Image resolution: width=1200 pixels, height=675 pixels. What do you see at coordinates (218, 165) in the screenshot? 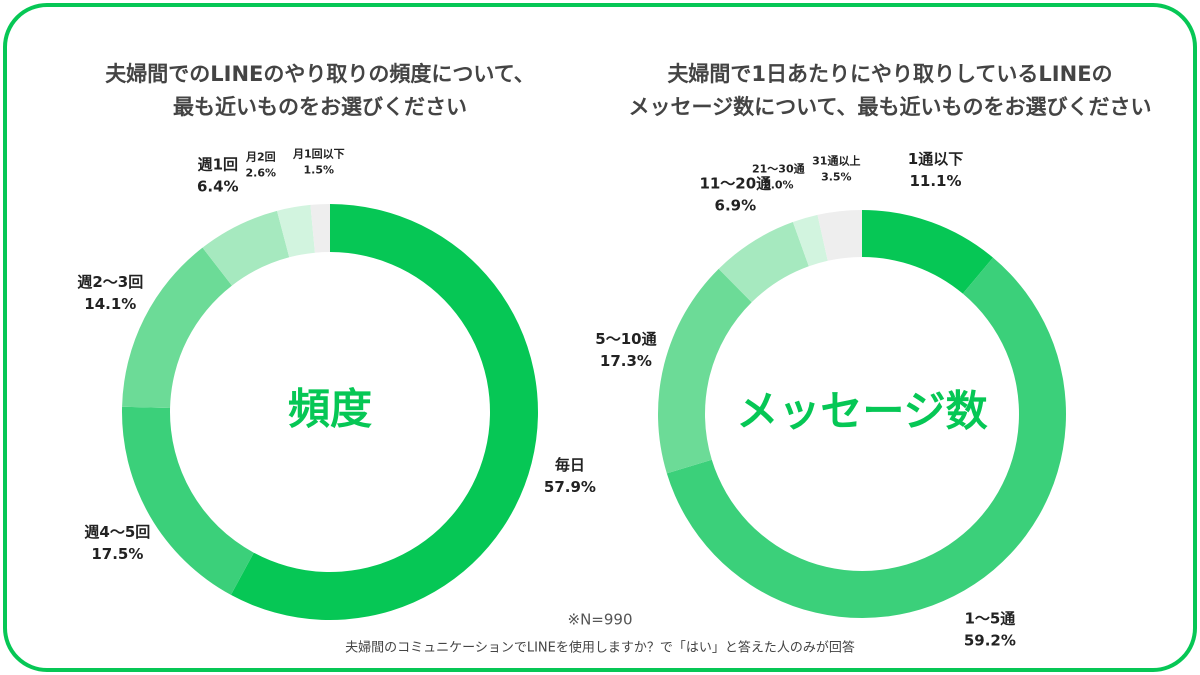
I see `category-label: 週1回` at bounding box center [218, 165].